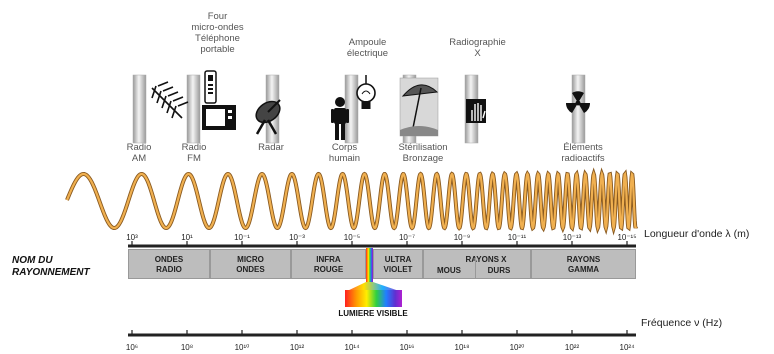 The image size is (774, 354). Describe the element at coordinates (242, 237) in the screenshot. I see `wavelength-tick-label: 10⁻¹` at that location.